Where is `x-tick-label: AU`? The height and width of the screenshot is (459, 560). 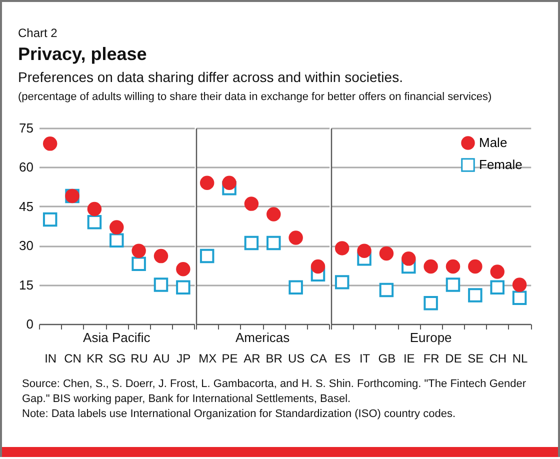 x-tick-label: AU is located at coordinates (161, 359).